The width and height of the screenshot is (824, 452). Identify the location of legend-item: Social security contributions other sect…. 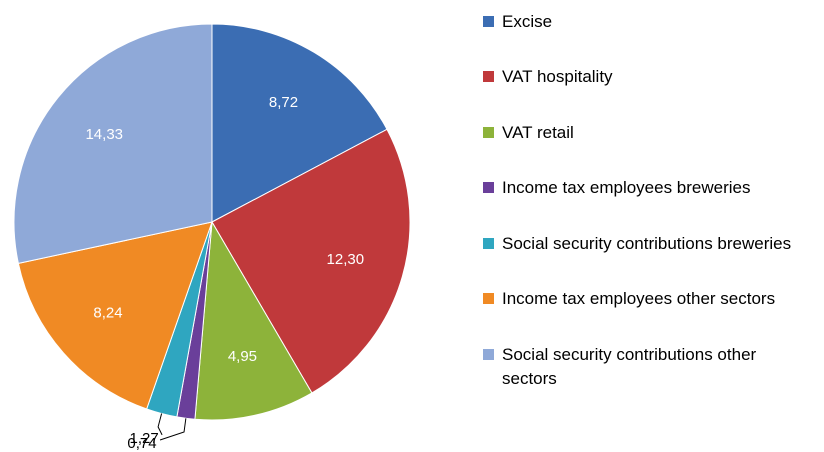
(643, 367).